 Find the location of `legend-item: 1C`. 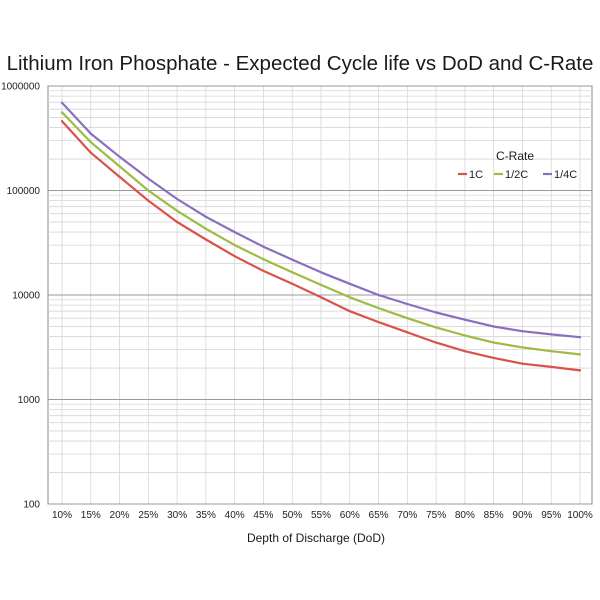

legend-item: 1C is located at coordinates (470, 175).